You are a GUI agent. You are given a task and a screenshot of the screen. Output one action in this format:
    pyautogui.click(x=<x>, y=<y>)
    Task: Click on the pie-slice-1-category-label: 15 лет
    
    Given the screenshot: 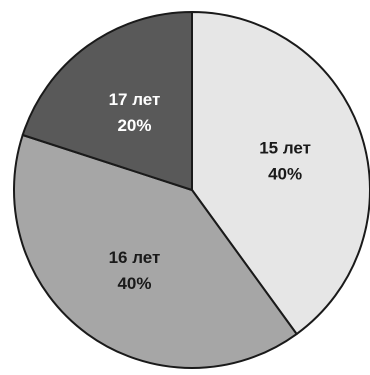 What is the action you would take?
    pyautogui.click(x=285, y=148)
    